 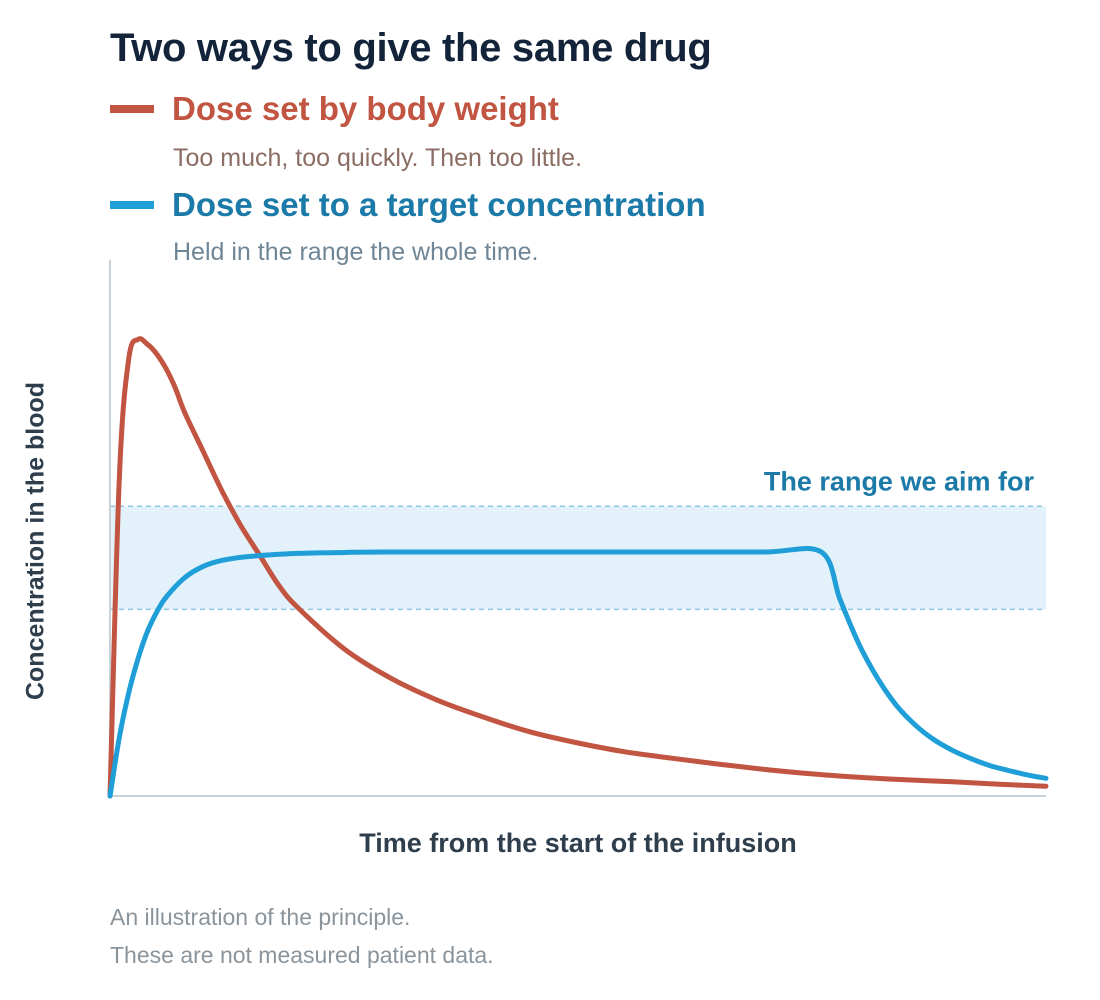 I want to click on legend-entry-weight: Dose set by body weight, so click(x=334, y=109).